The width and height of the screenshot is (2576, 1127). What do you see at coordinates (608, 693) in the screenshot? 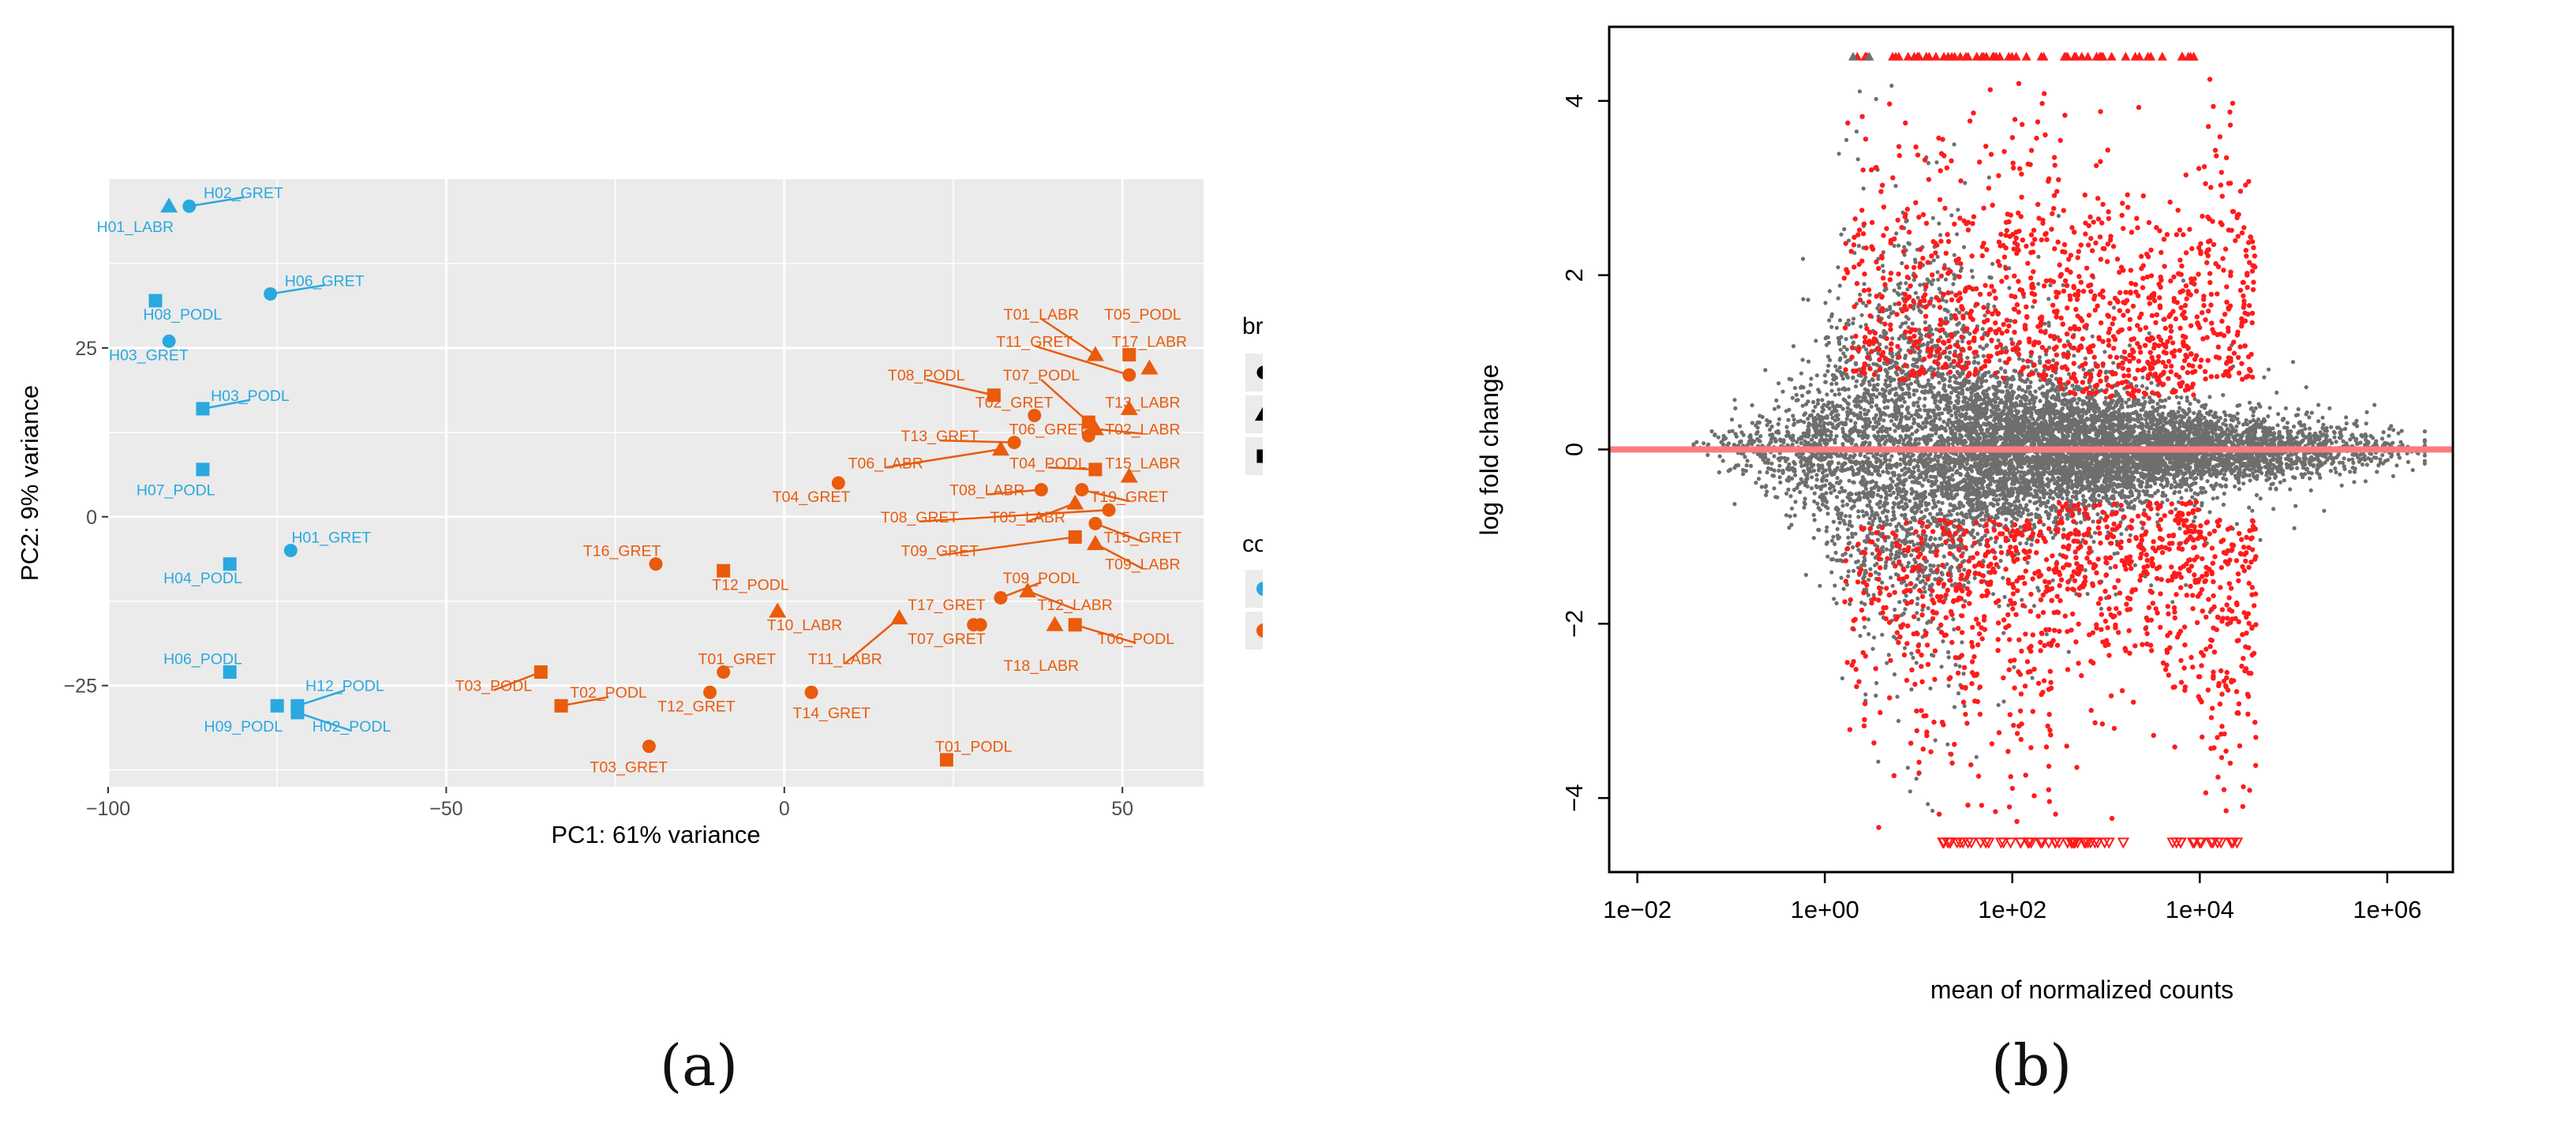
I see `pca-point-label: T02_PODL` at bounding box center [608, 693].